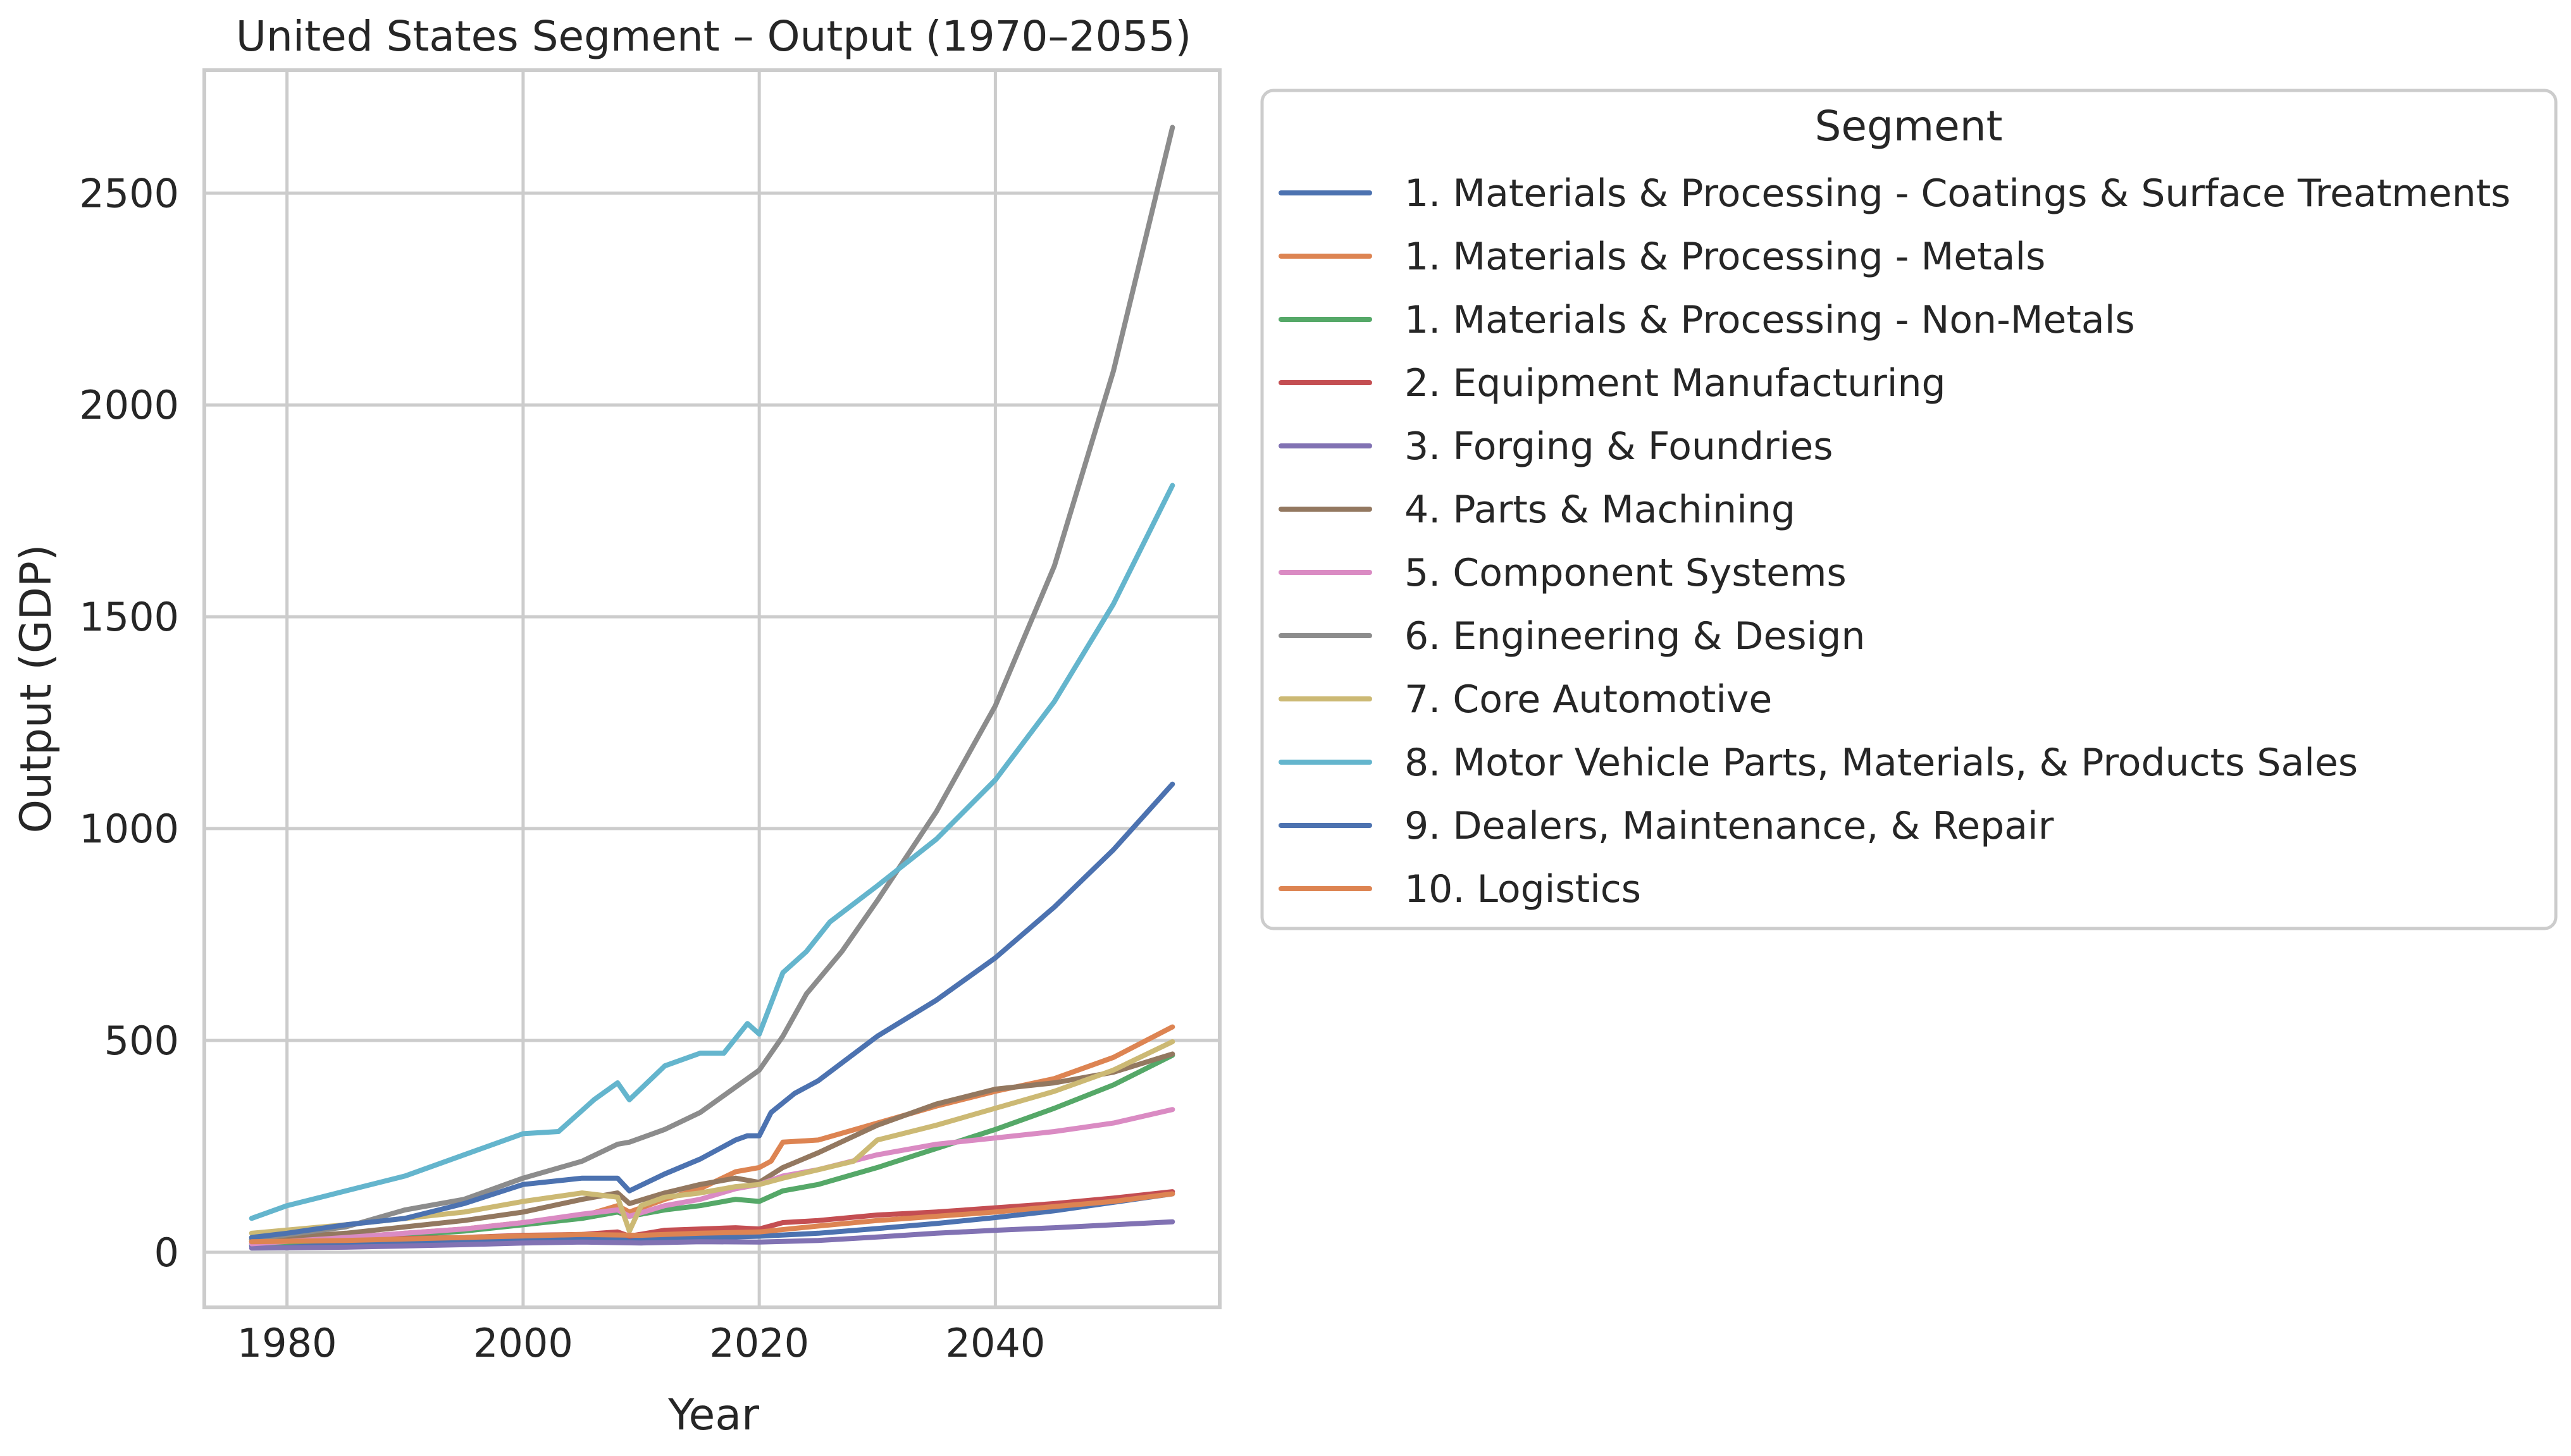  What do you see at coordinates (129, 193) in the screenshot?
I see `y-tick-label: 2500` at bounding box center [129, 193].